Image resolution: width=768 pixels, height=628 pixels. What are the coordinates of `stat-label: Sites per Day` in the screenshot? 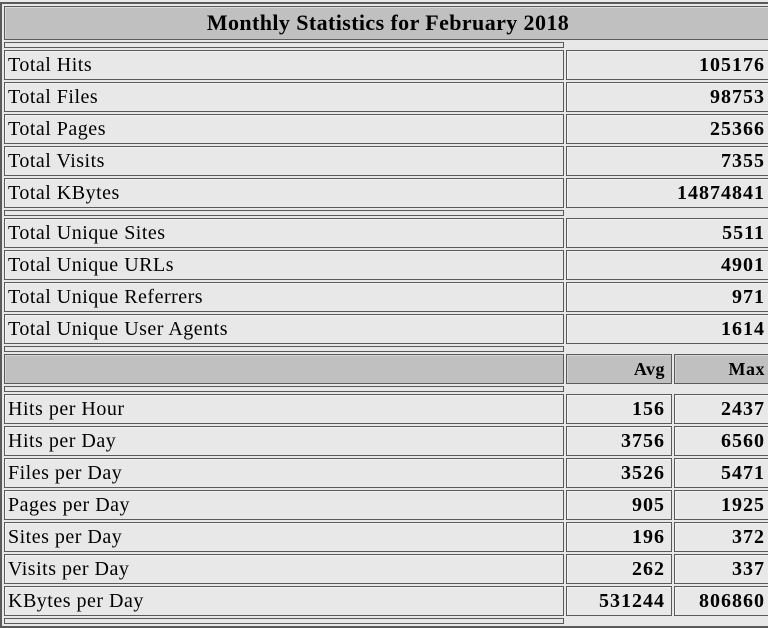 It's located at (284, 537).